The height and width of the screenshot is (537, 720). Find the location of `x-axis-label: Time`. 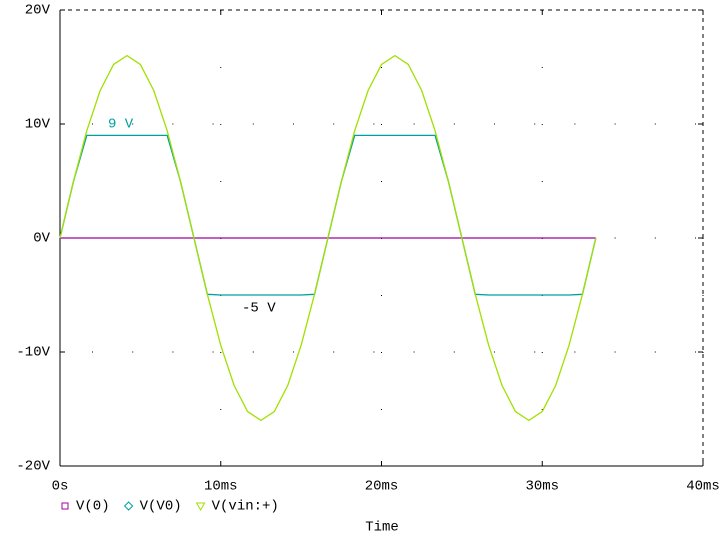

x-axis-label: Time is located at coordinates (382, 528).